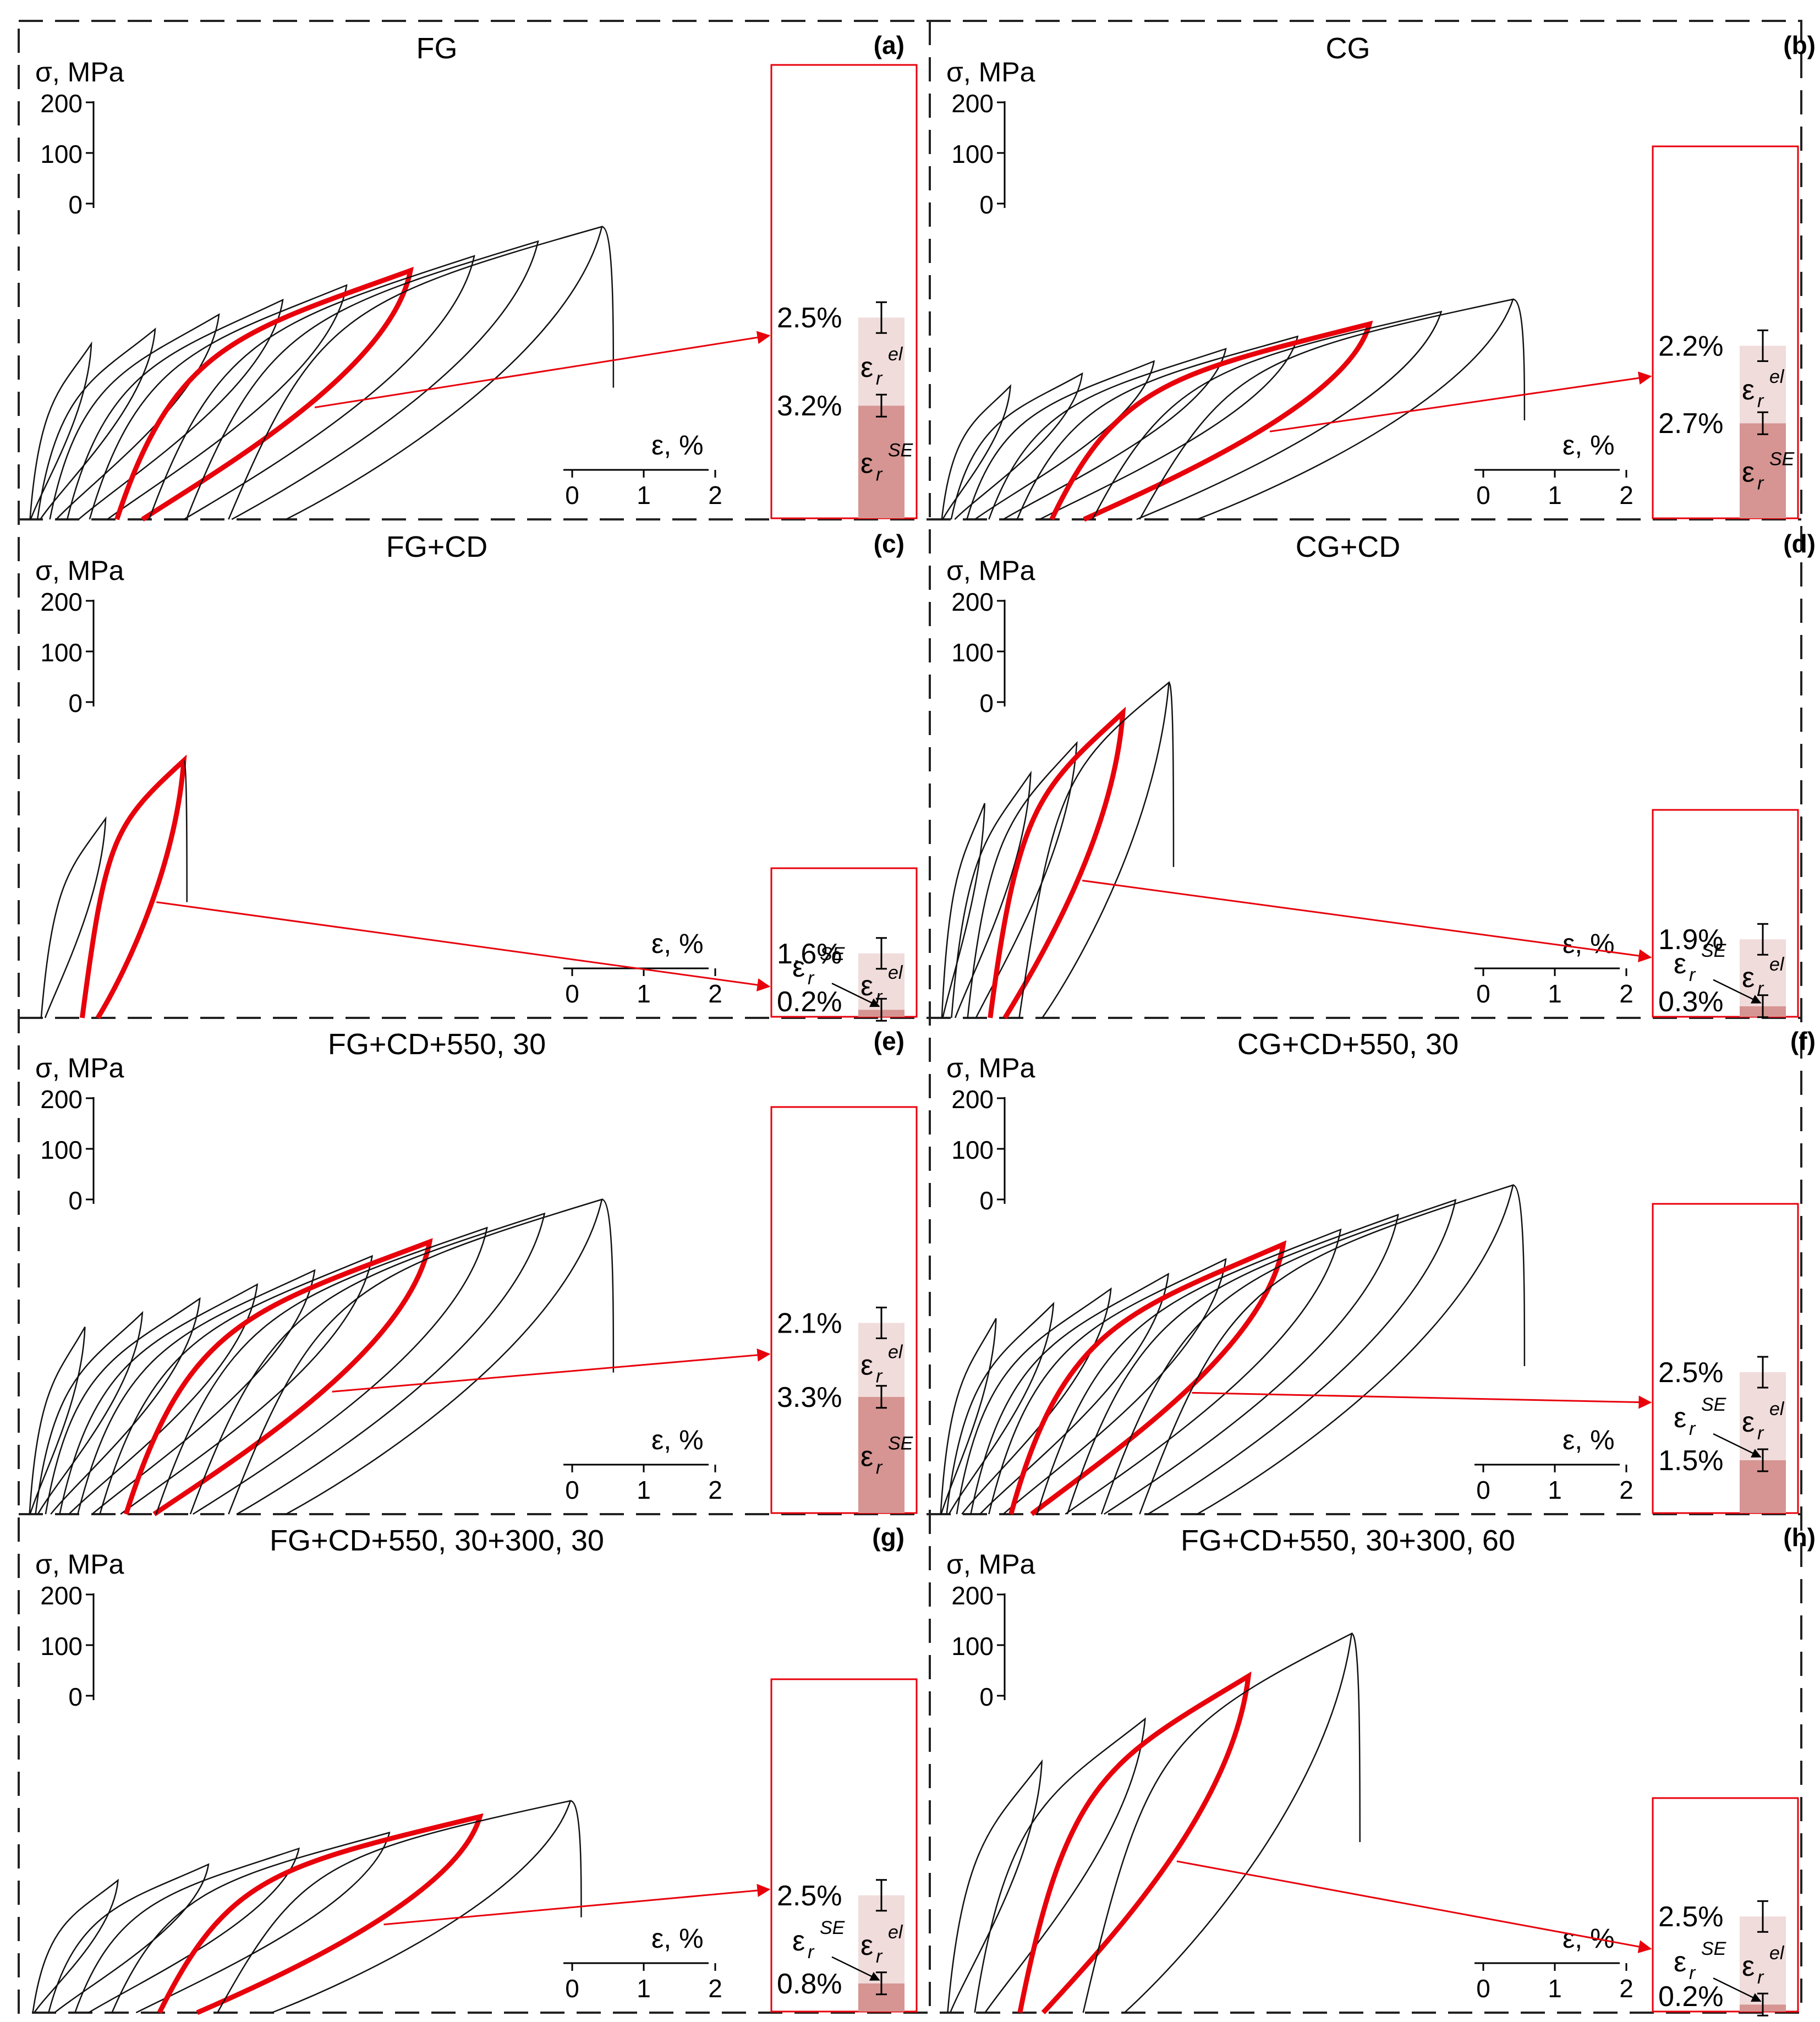 The image size is (1820, 2022). Describe the element at coordinates (972, 602) in the screenshot. I see `y-tick-label-d-0: 200` at that location.